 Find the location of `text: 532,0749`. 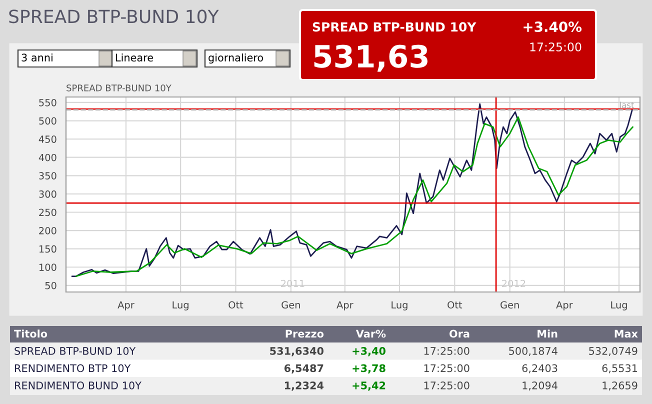

text: 532,0749 is located at coordinates (613, 351).